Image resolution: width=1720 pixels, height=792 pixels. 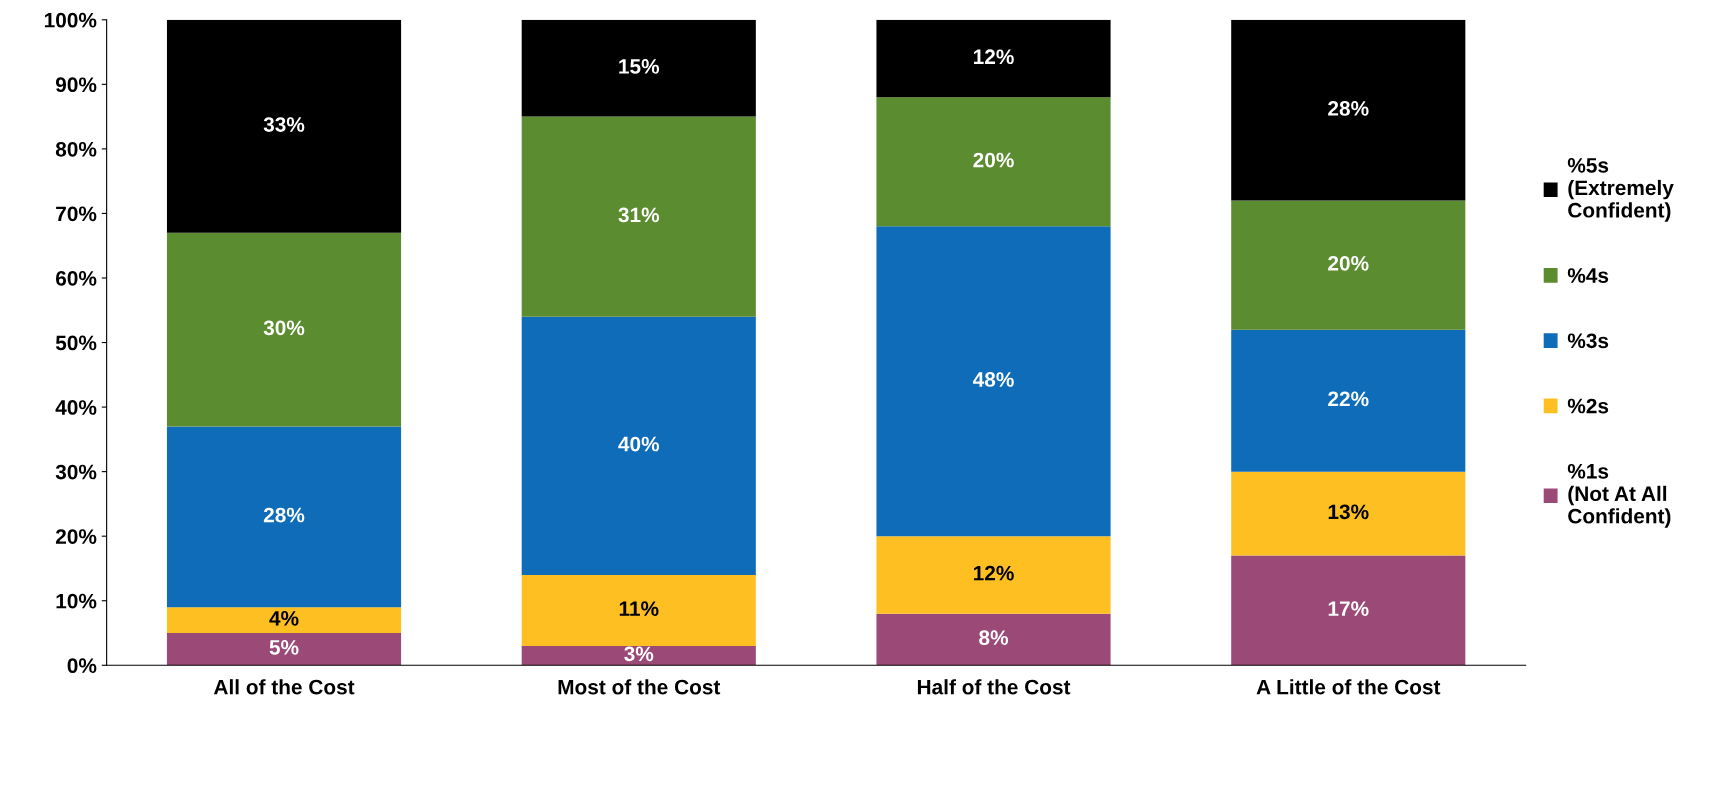 I want to click on y-tick-label: 10%, so click(x=76, y=601).